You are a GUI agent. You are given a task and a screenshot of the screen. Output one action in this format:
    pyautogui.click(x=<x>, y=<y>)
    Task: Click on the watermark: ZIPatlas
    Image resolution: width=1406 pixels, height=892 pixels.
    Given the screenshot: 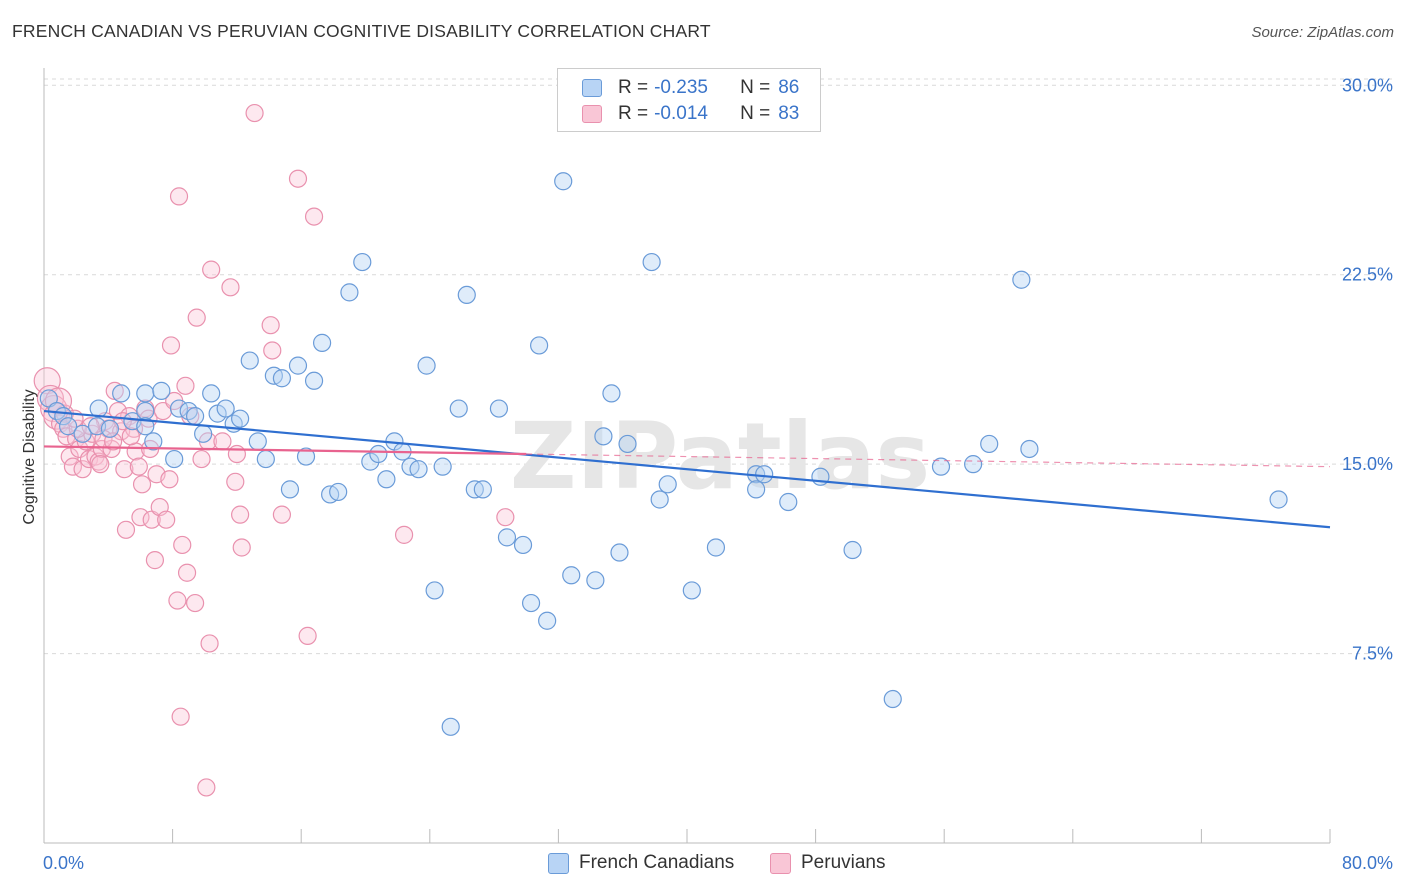 What is the action you would take?
    pyautogui.click(x=720, y=456)
    